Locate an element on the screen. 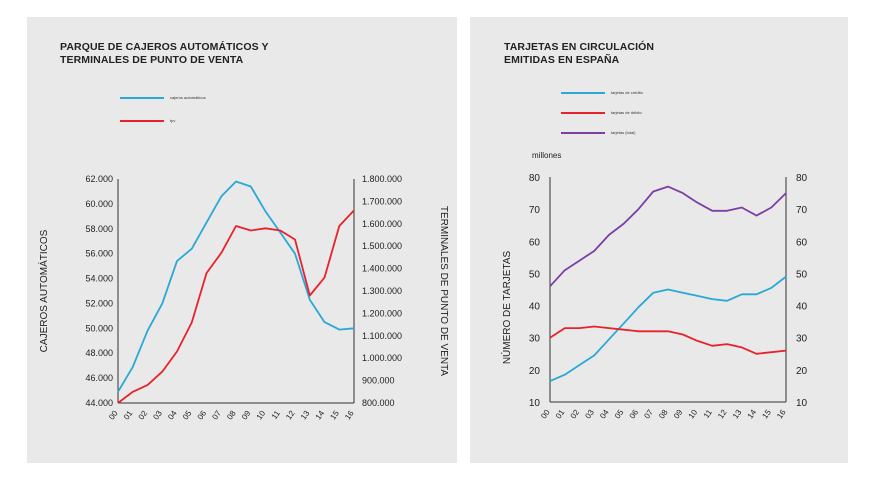  y-tick-label-right: 1.100.000 is located at coordinates (382, 336).